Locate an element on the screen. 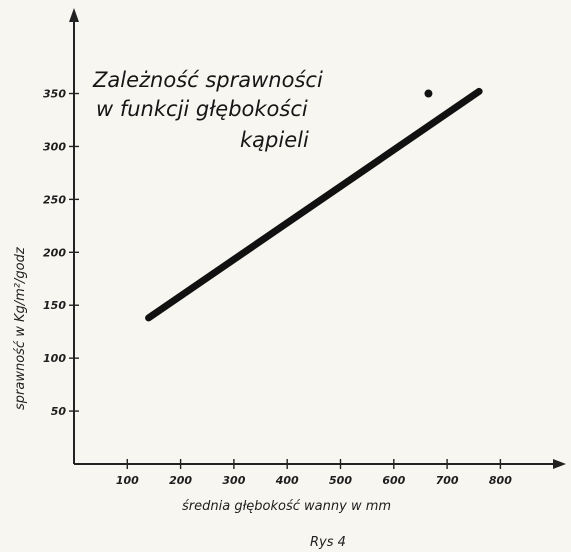 This screenshot has width=571, height=552. chart-title-line-2: w funkcji głębokości is located at coordinates (202, 109).